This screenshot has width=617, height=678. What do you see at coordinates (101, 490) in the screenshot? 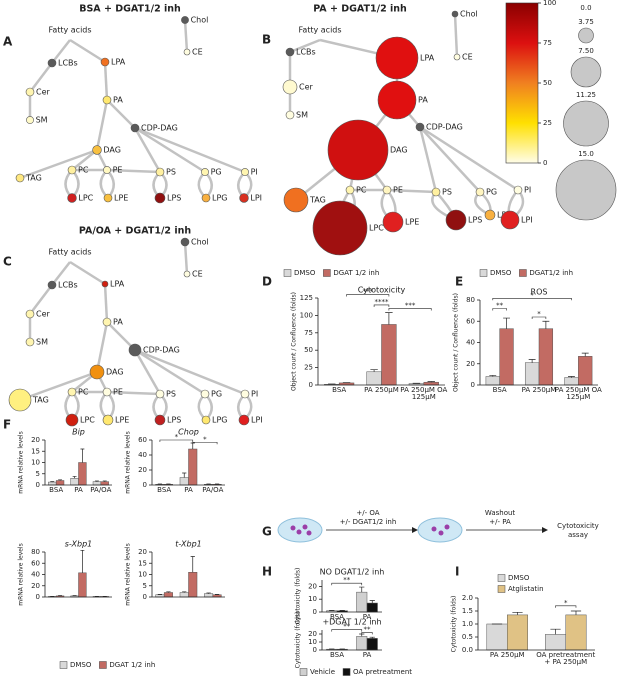
I see `x-tick-label: PA/OA` at bounding box center [101, 490].